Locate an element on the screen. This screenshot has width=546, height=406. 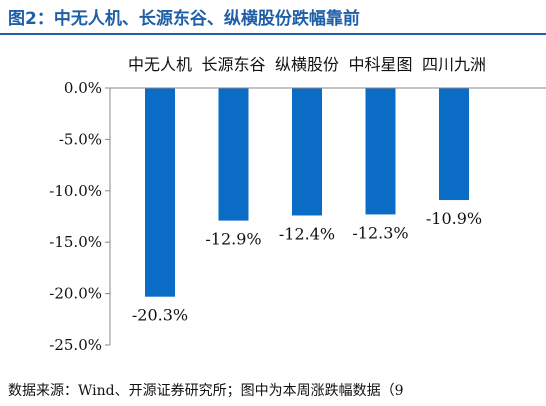
title-divider is located at coordinates (273, 34).